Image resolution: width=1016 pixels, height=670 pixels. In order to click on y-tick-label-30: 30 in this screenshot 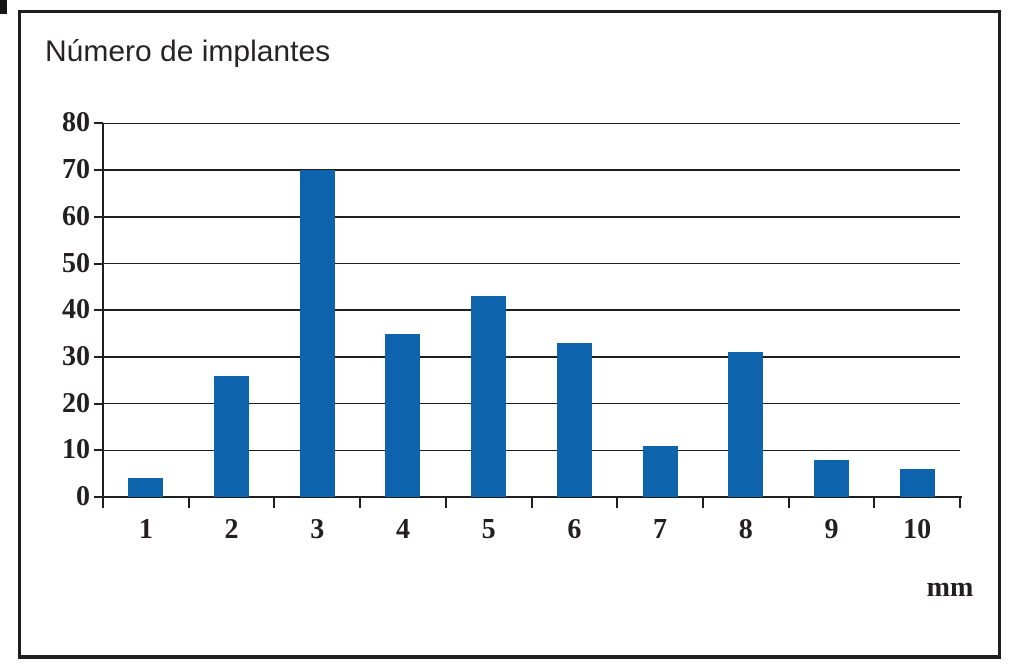, I will do `click(76, 356)`.